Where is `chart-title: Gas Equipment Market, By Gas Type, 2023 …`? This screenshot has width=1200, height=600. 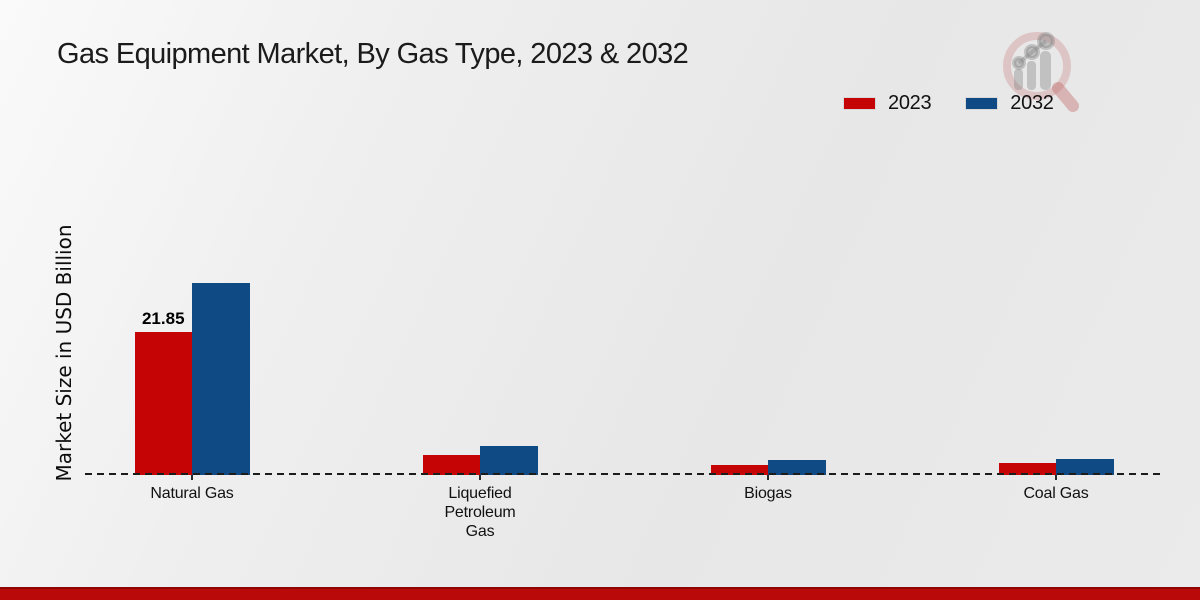 chart-title: Gas Equipment Market, By Gas Type, 2023 … is located at coordinates (373, 54).